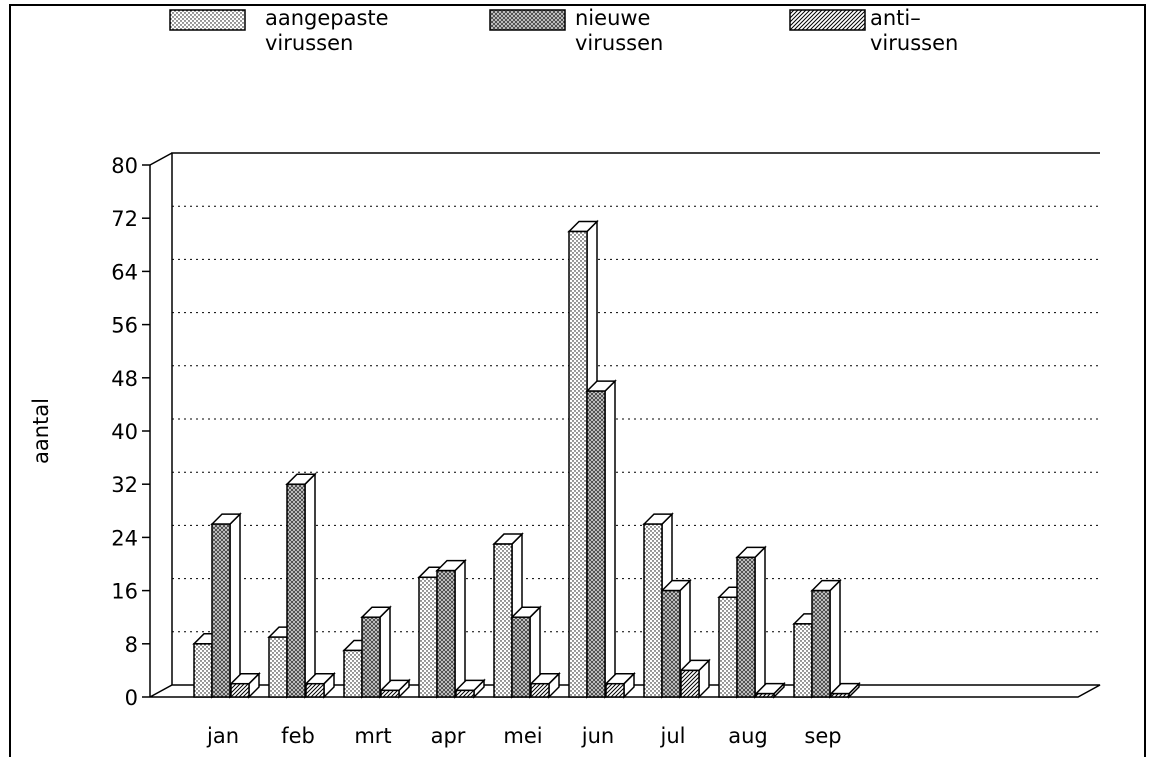 The height and width of the screenshot is (757, 1150). I want to click on x-tick-label: jul, so click(673, 736).